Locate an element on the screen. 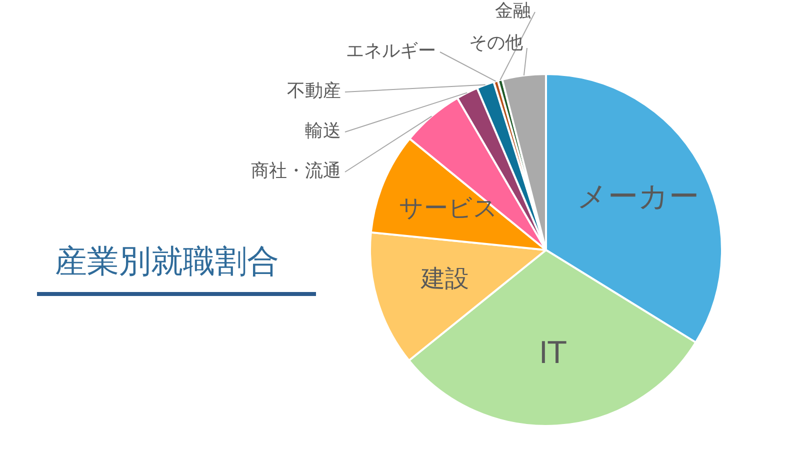 The height and width of the screenshot is (450, 800). slice-label: 不動産 is located at coordinates (314, 91).